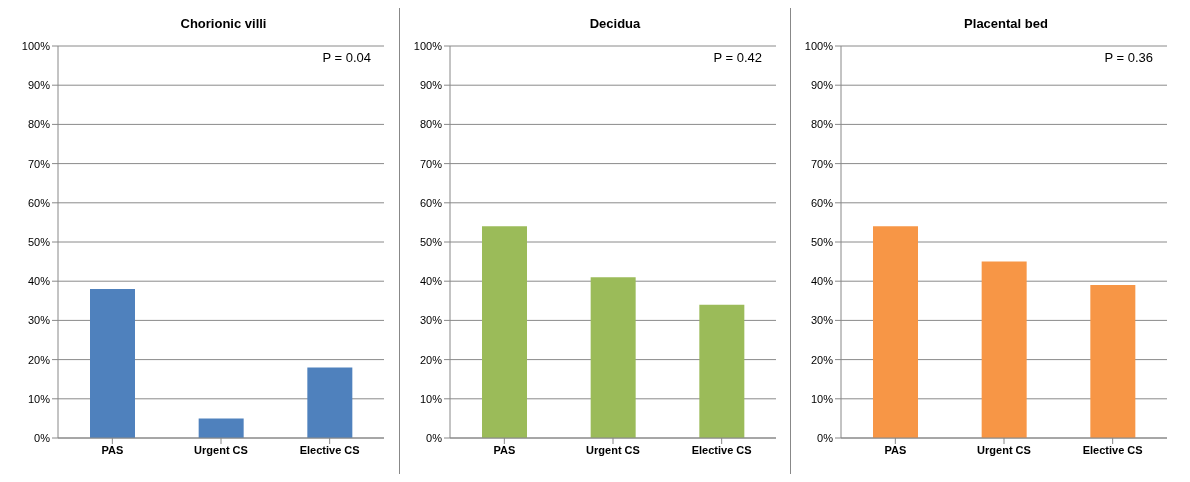 The image size is (1190, 482). What do you see at coordinates (1128, 57) in the screenshot?
I see `annotation: P = 0.36` at bounding box center [1128, 57].